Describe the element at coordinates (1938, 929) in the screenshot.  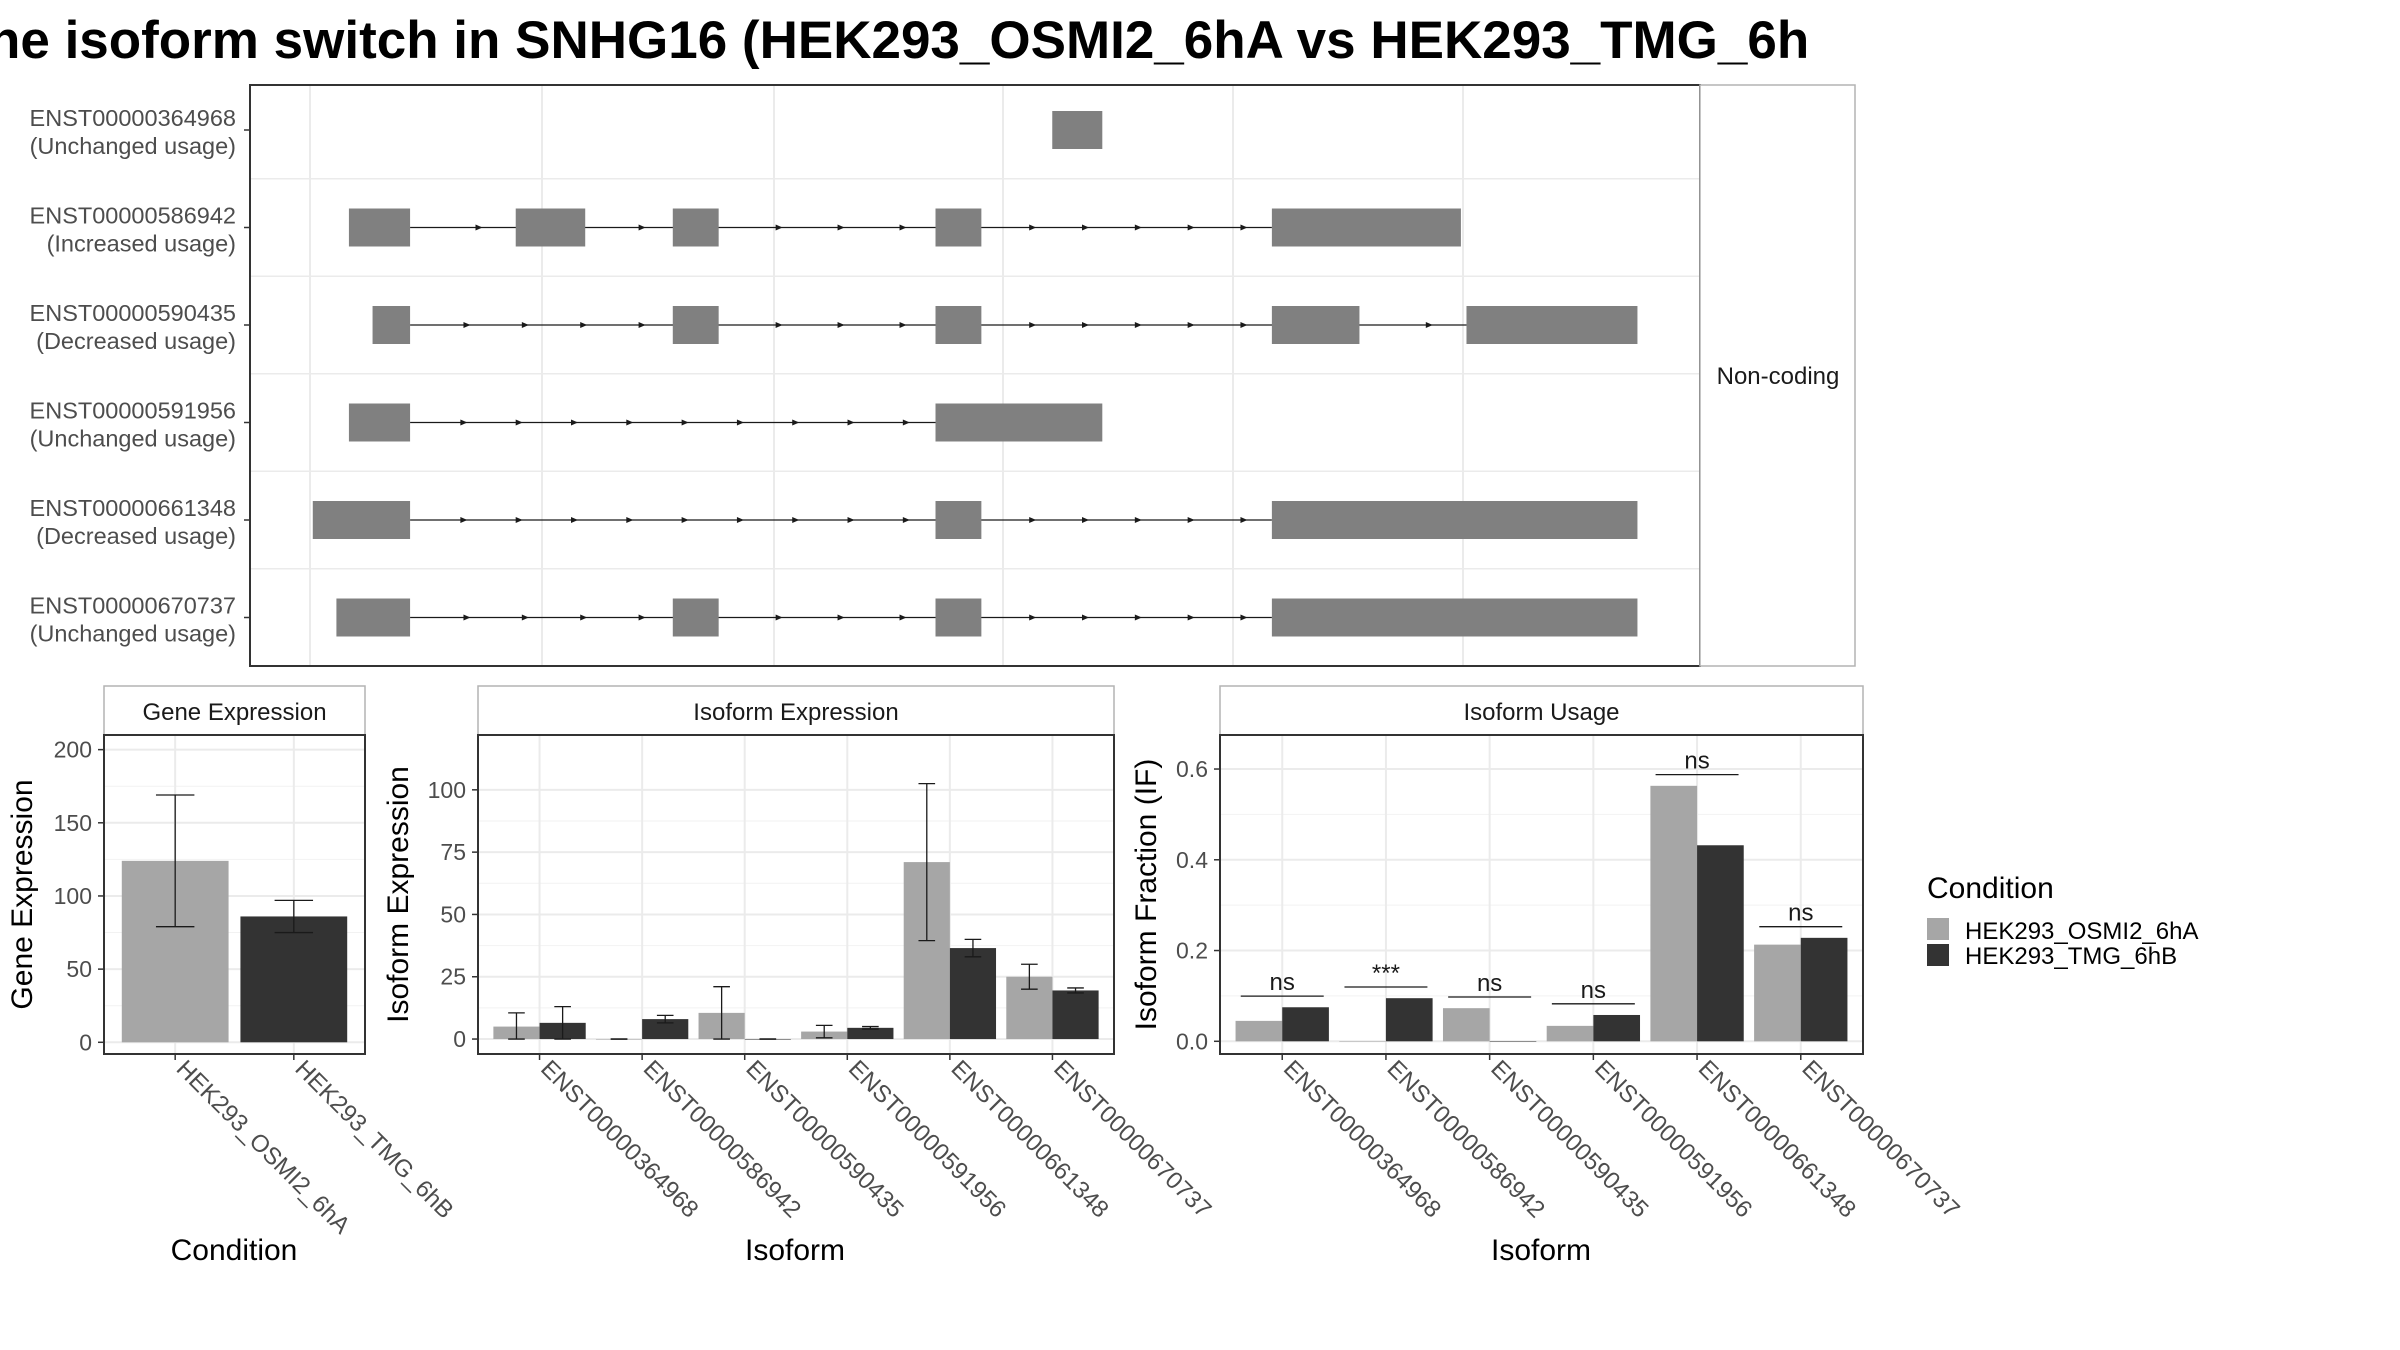
I see `legend-swatch-a` at that location.